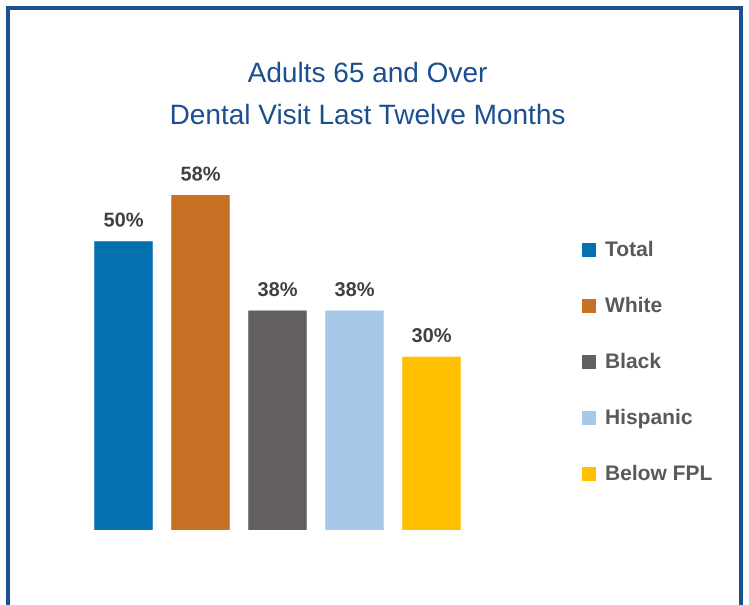  Describe the element at coordinates (633, 362) in the screenshot. I see `legend-label: Black` at that location.